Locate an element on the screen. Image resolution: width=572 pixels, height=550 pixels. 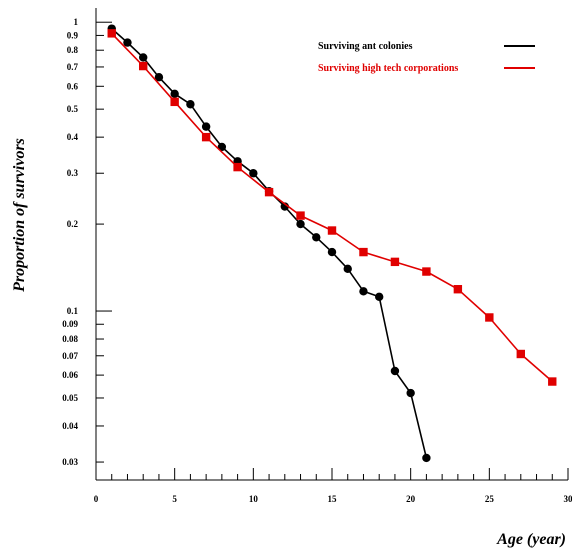
x-tick-label: 0 is located at coordinates (96, 499).